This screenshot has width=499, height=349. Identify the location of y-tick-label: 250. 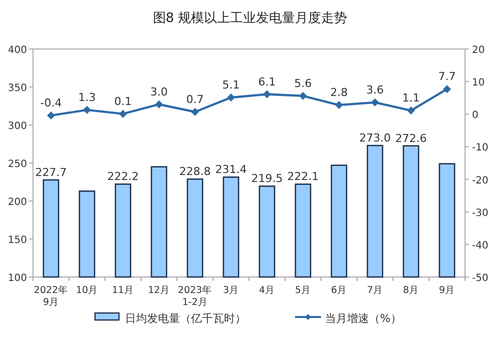
(17, 164).